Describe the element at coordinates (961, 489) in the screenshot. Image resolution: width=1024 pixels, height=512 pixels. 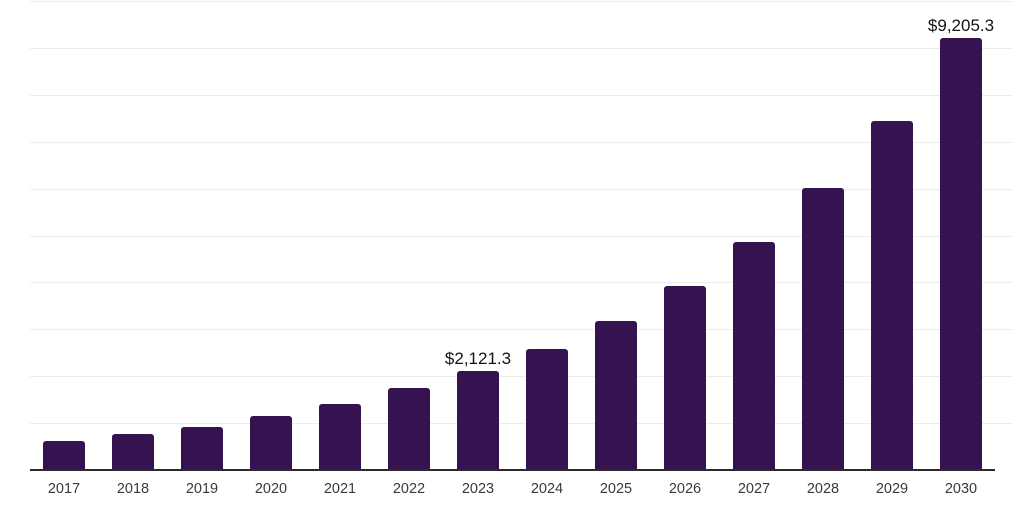
I see `x-tick-label-2030: 2030` at that location.